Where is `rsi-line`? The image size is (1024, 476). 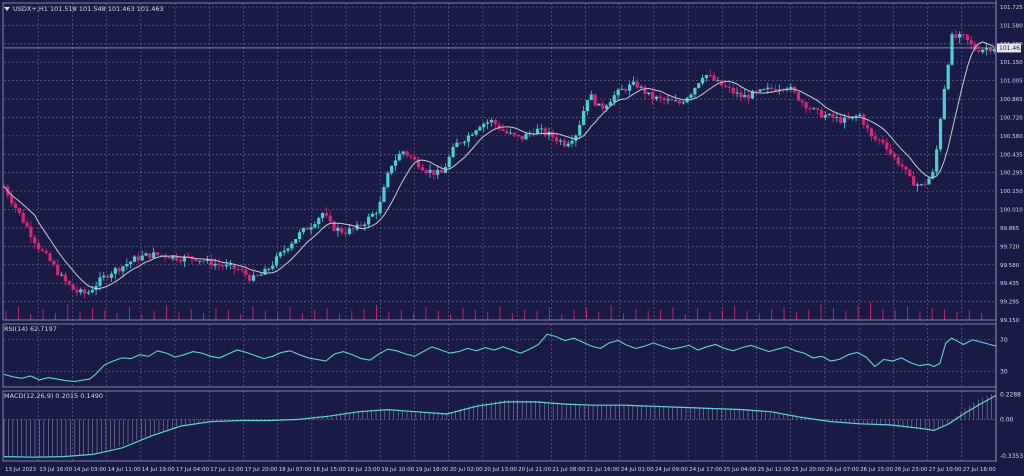
rsi-line is located at coordinates (500, 358).